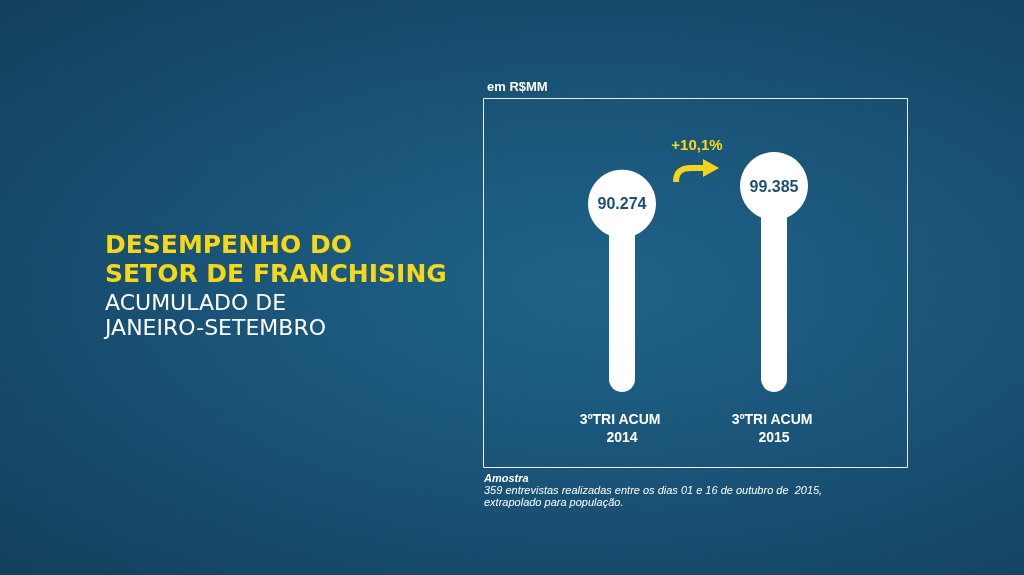  I want to click on data-label: 99.385, so click(774, 186).